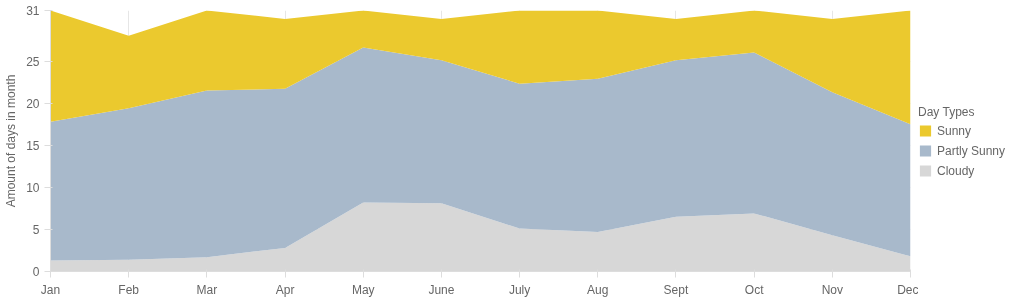 Image resolution: width=1024 pixels, height=300 pixels. I want to click on y-tick-label: 0, so click(36, 272).